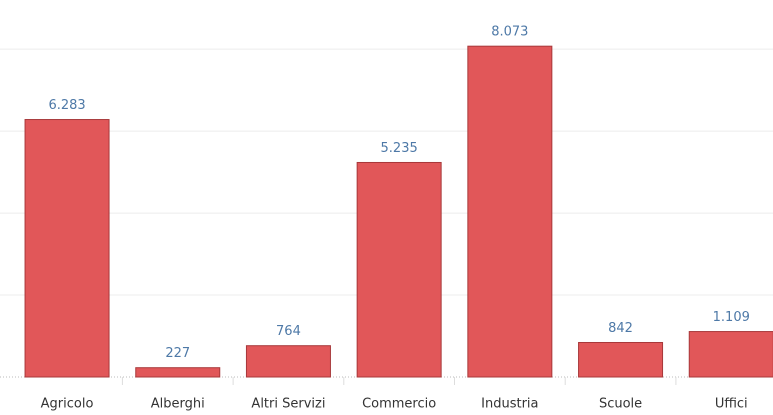 This screenshot has width=773, height=415. What do you see at coordinates (399, 404) in the screenshot?
I see `x-tick-label: Commercio` at bounding box center [399, 404].